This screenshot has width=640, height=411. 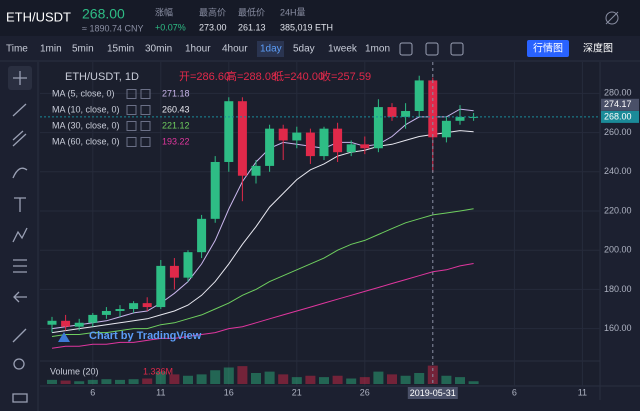 I want to click on y-tick-label: 240.00, so click(x=618, y=171).